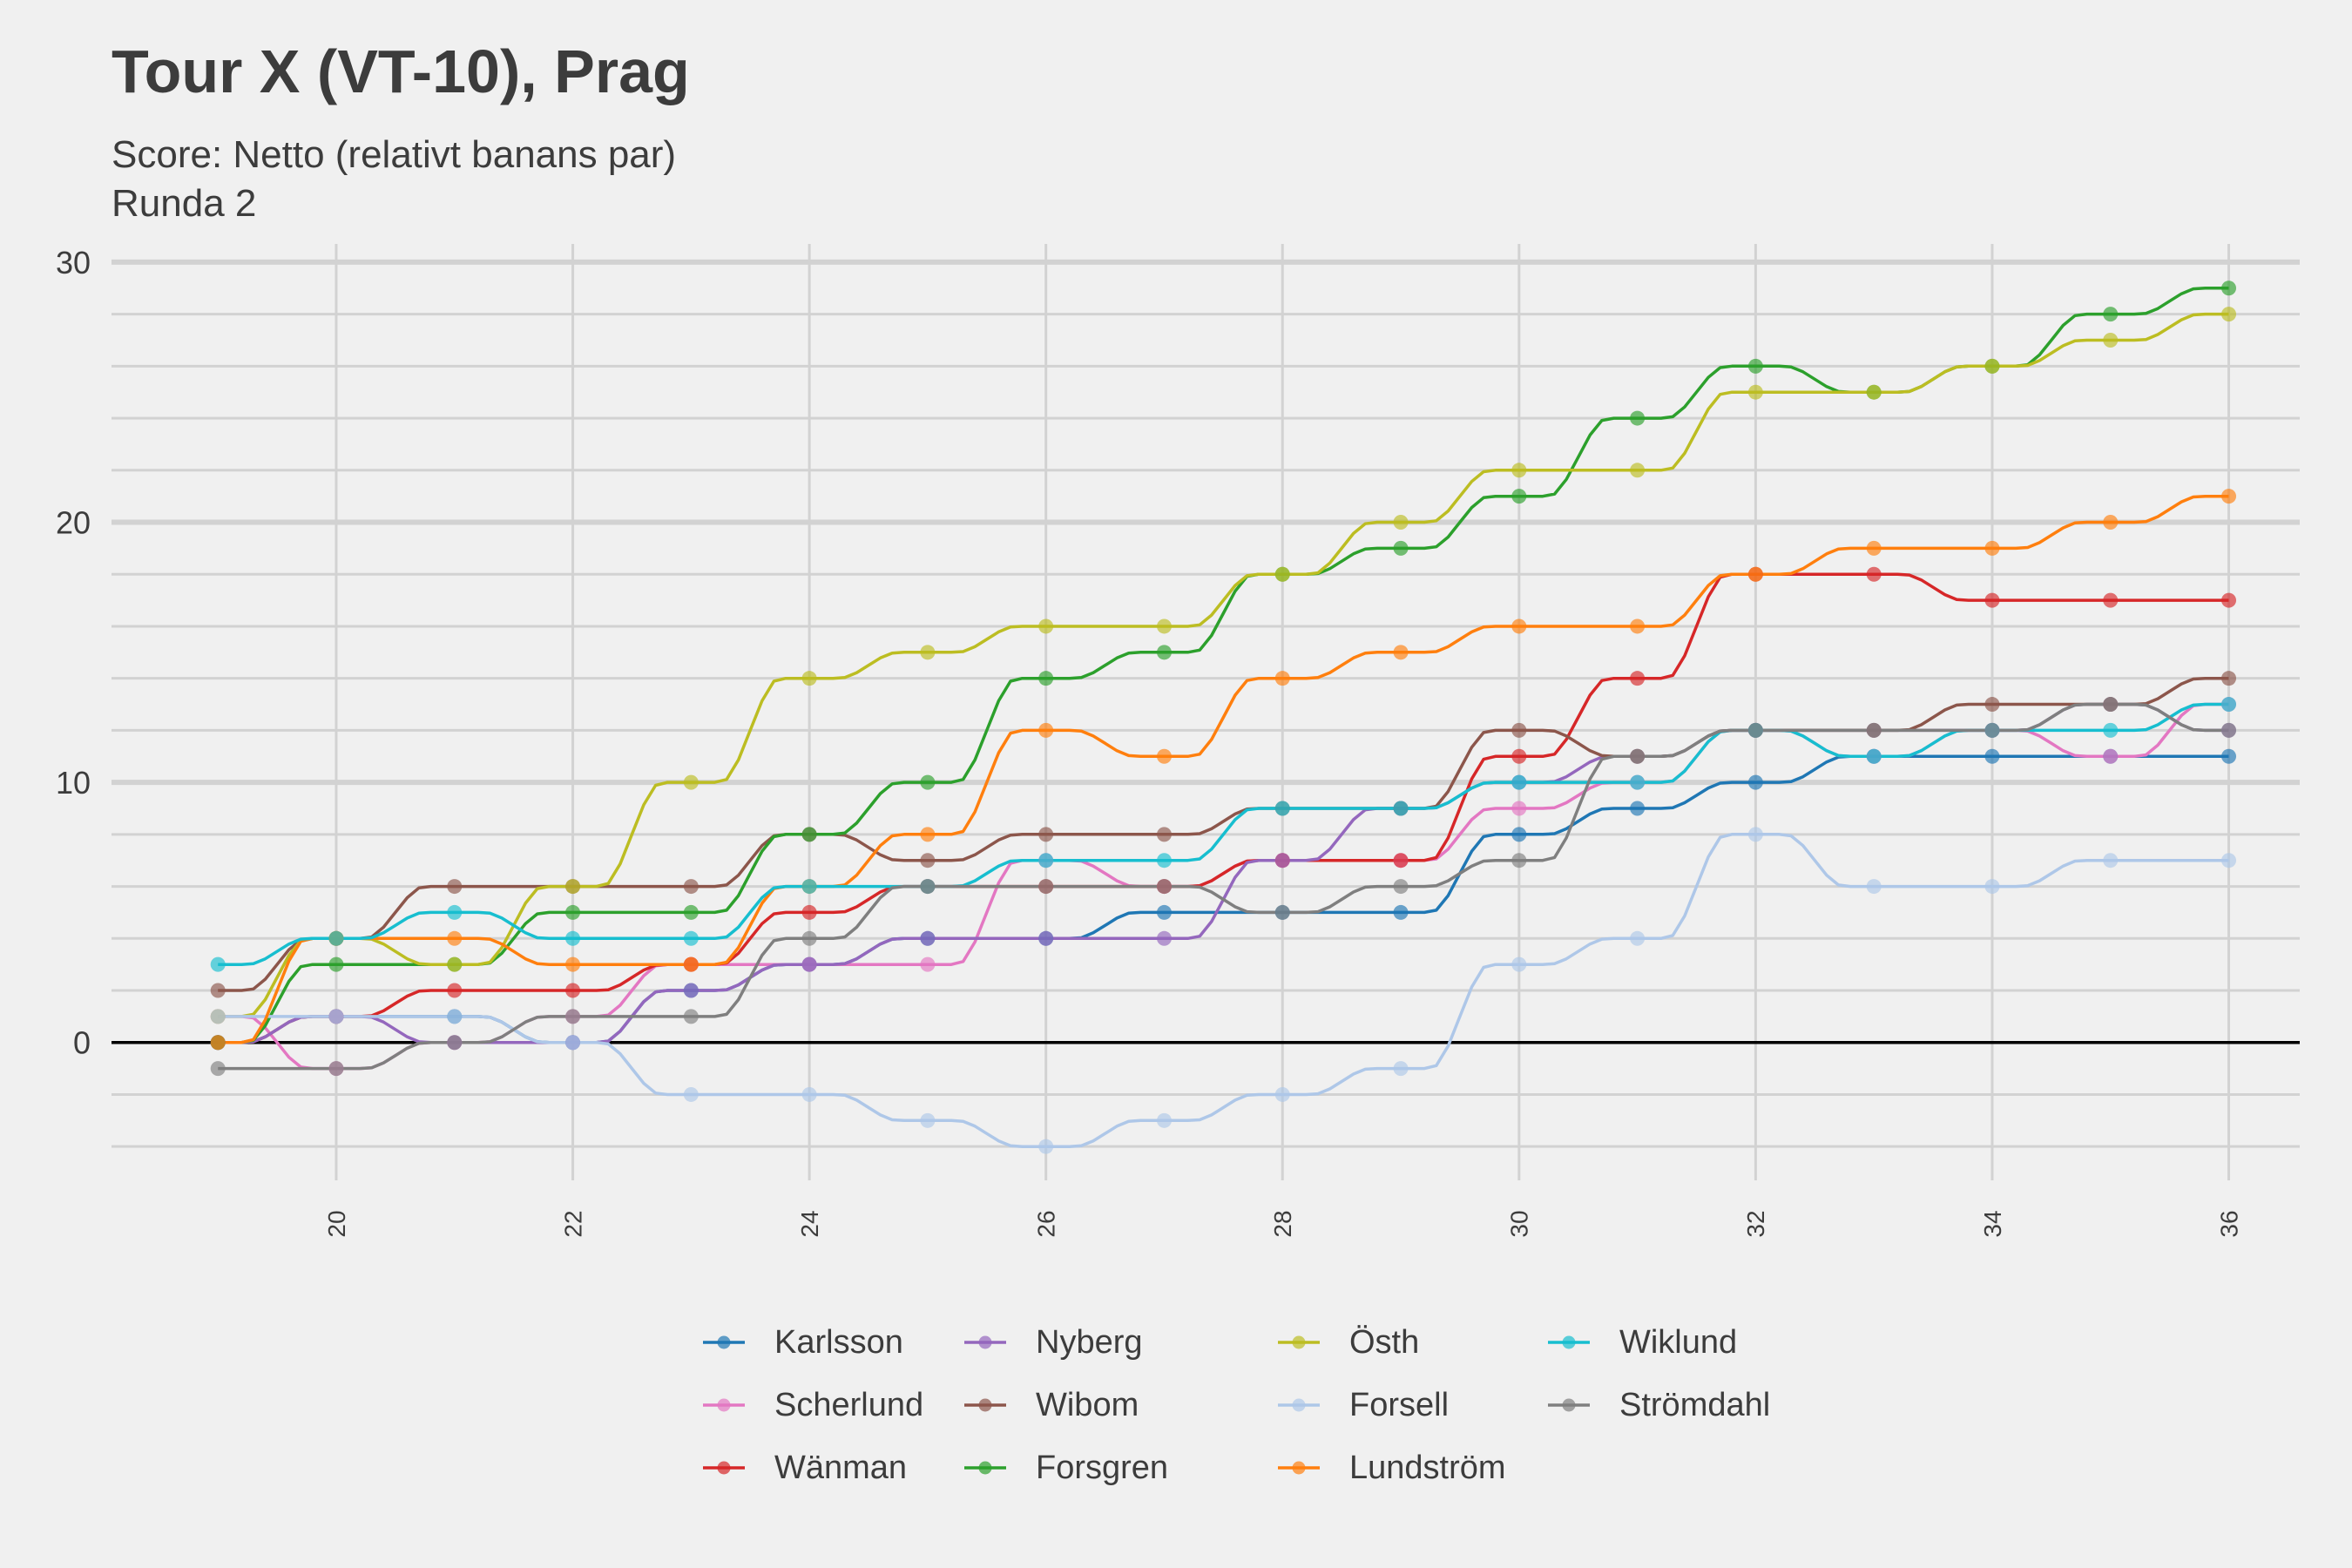 This screenshot has height=1568, width=2352. I want to click on legend-item-lundstrom: Lundström, so click(1411, 1467).